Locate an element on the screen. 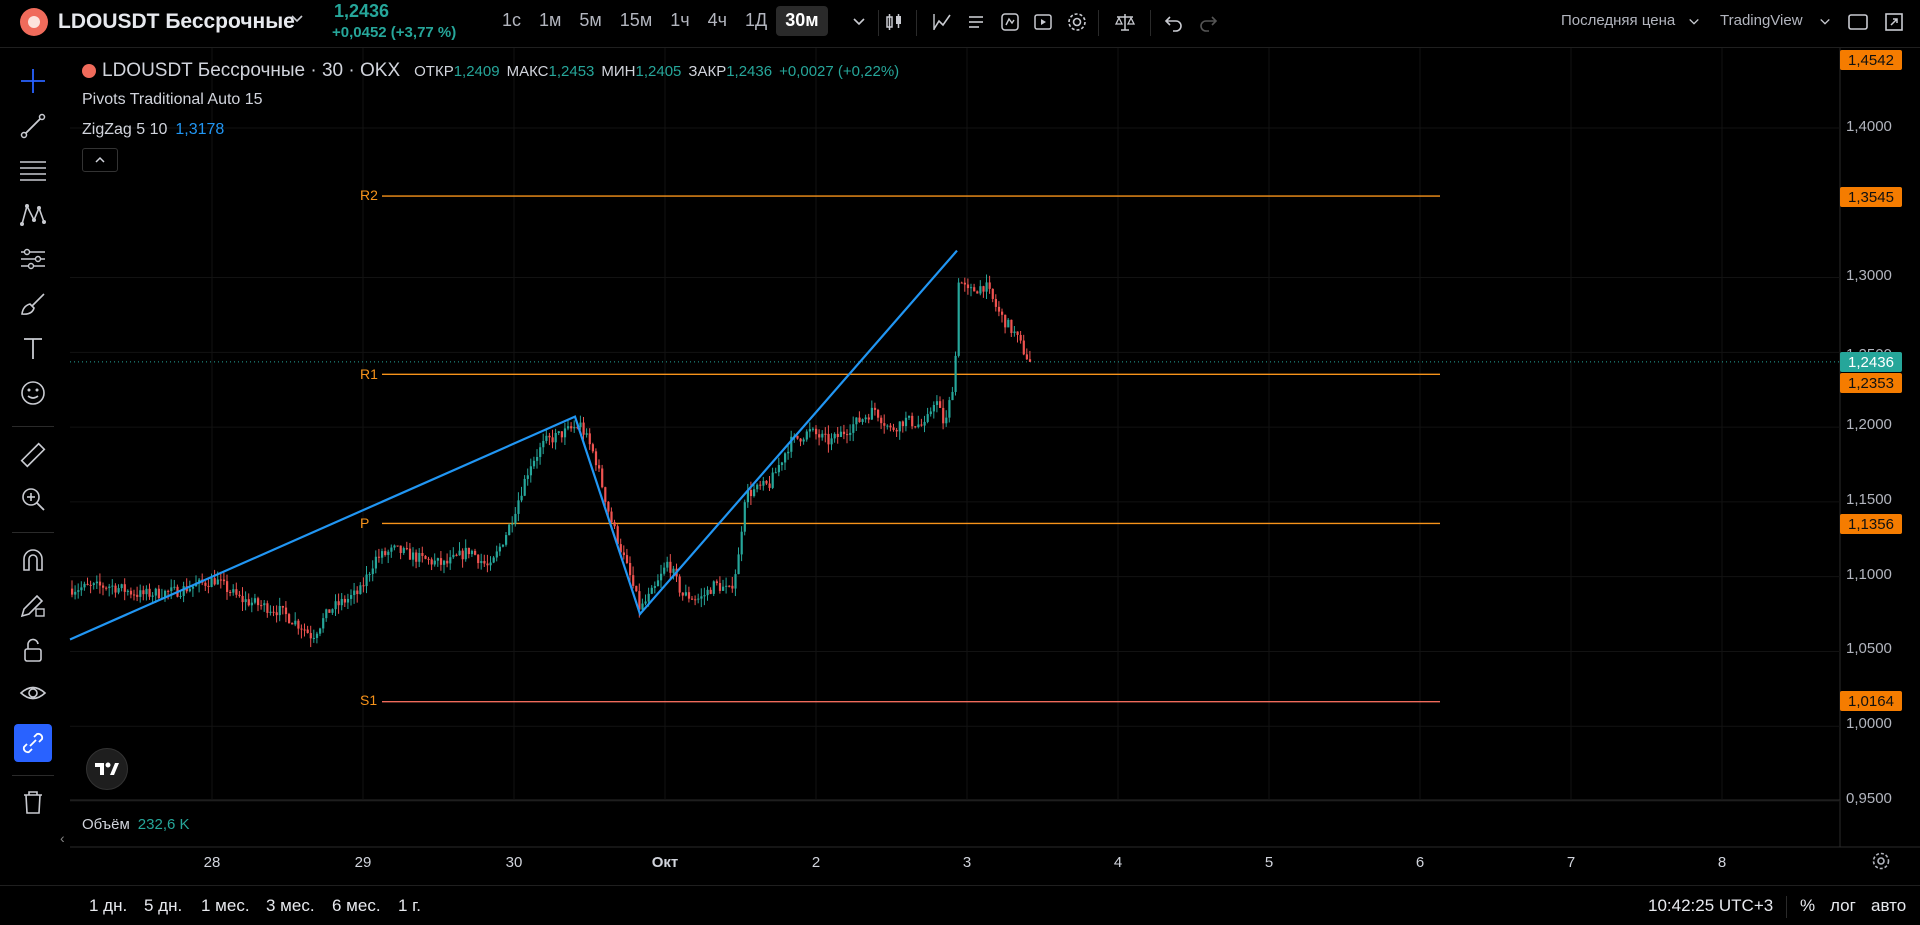  emoji-icon is located at coordinates (33, 393).